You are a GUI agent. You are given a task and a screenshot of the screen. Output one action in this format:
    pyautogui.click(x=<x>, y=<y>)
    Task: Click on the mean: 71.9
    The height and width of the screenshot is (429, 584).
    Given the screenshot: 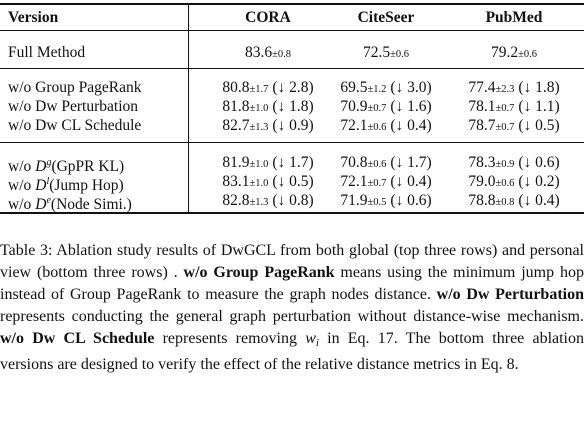 What is the action you would take?
    pyautogui.click(x=354, y=200)
    